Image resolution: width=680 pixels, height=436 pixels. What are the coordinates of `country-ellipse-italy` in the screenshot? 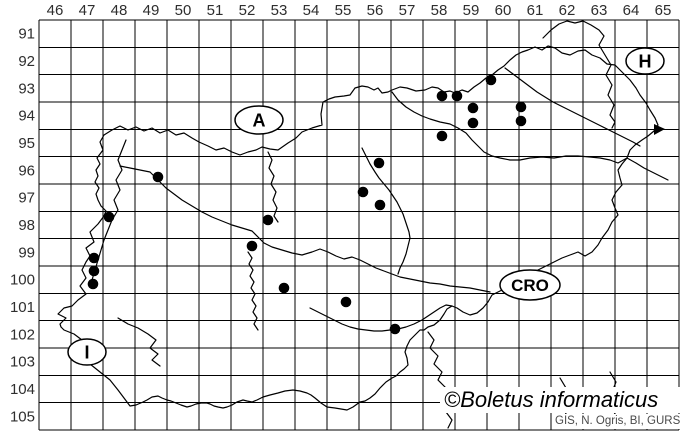 It's located at (87, 352).